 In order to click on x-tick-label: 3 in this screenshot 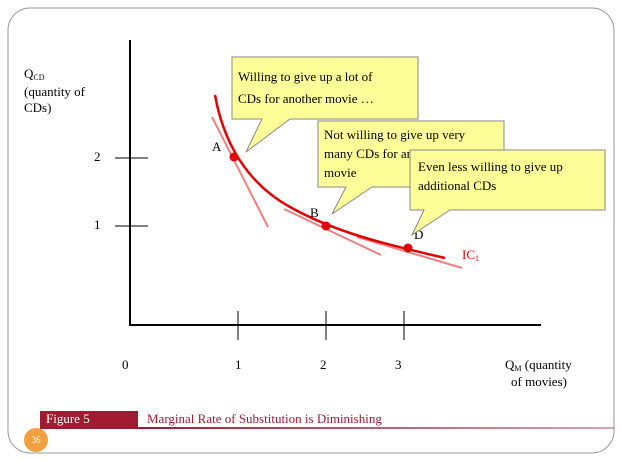, I will do `click(398, 364)`.